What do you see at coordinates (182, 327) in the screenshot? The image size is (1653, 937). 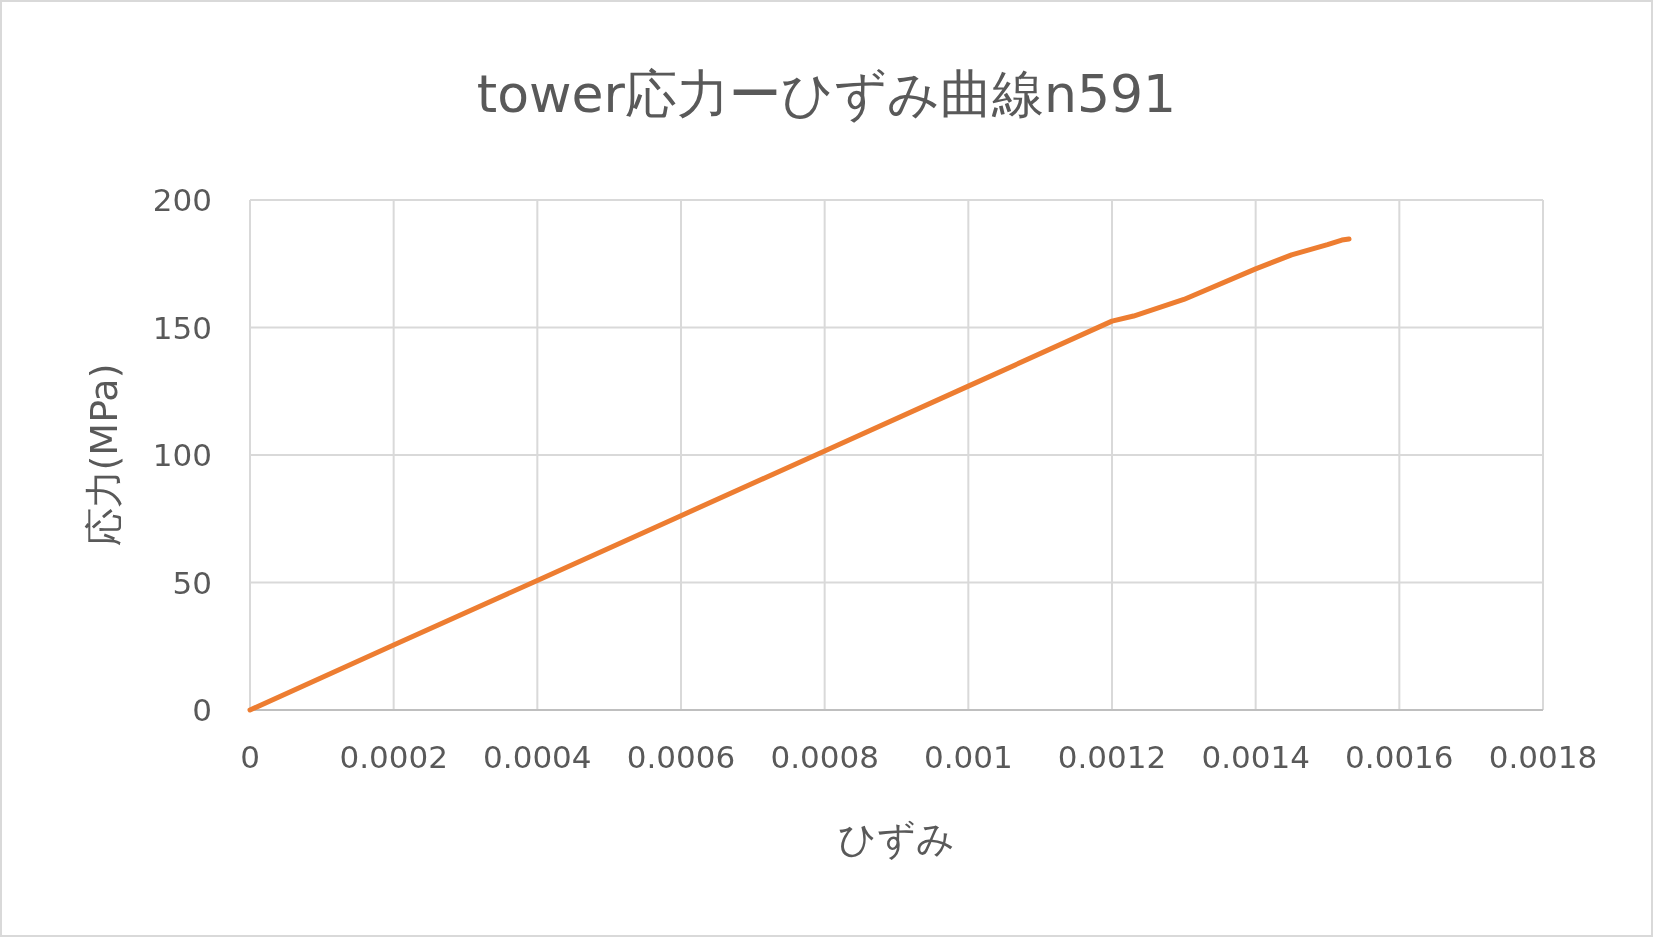 I see `y-tick-label: 150` at bounding box center [182, 327].